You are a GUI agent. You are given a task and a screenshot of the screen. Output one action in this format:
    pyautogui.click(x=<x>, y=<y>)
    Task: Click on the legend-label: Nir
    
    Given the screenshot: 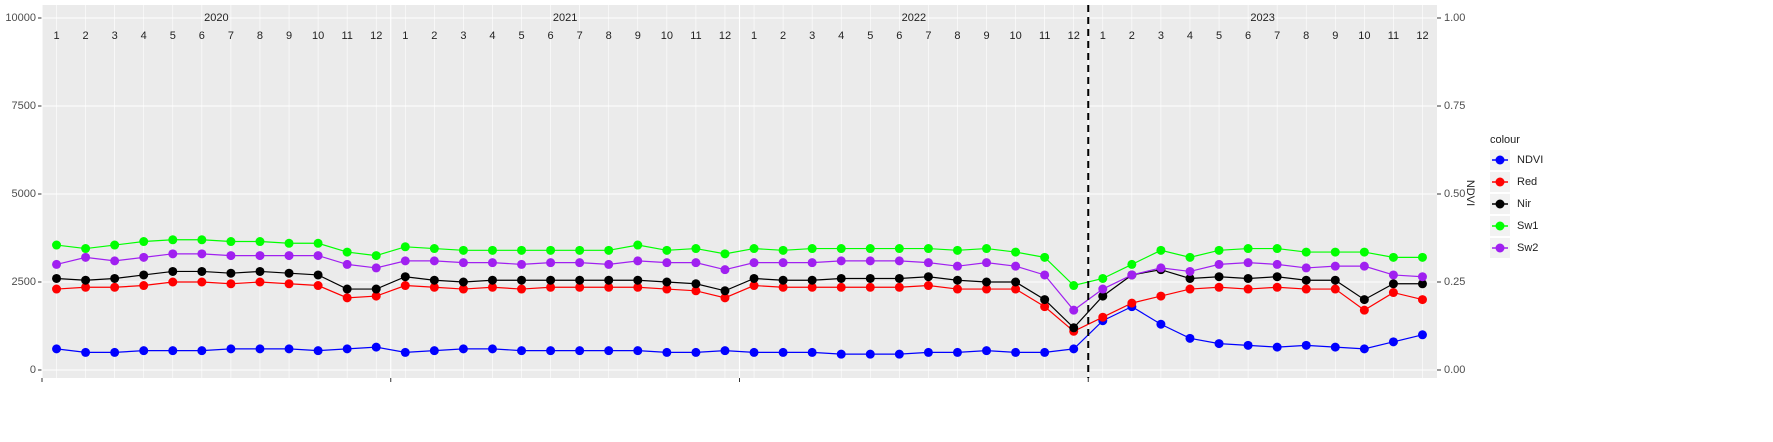 What is the action you would take?
    pyautogui.click(x=1524, y=204)
    